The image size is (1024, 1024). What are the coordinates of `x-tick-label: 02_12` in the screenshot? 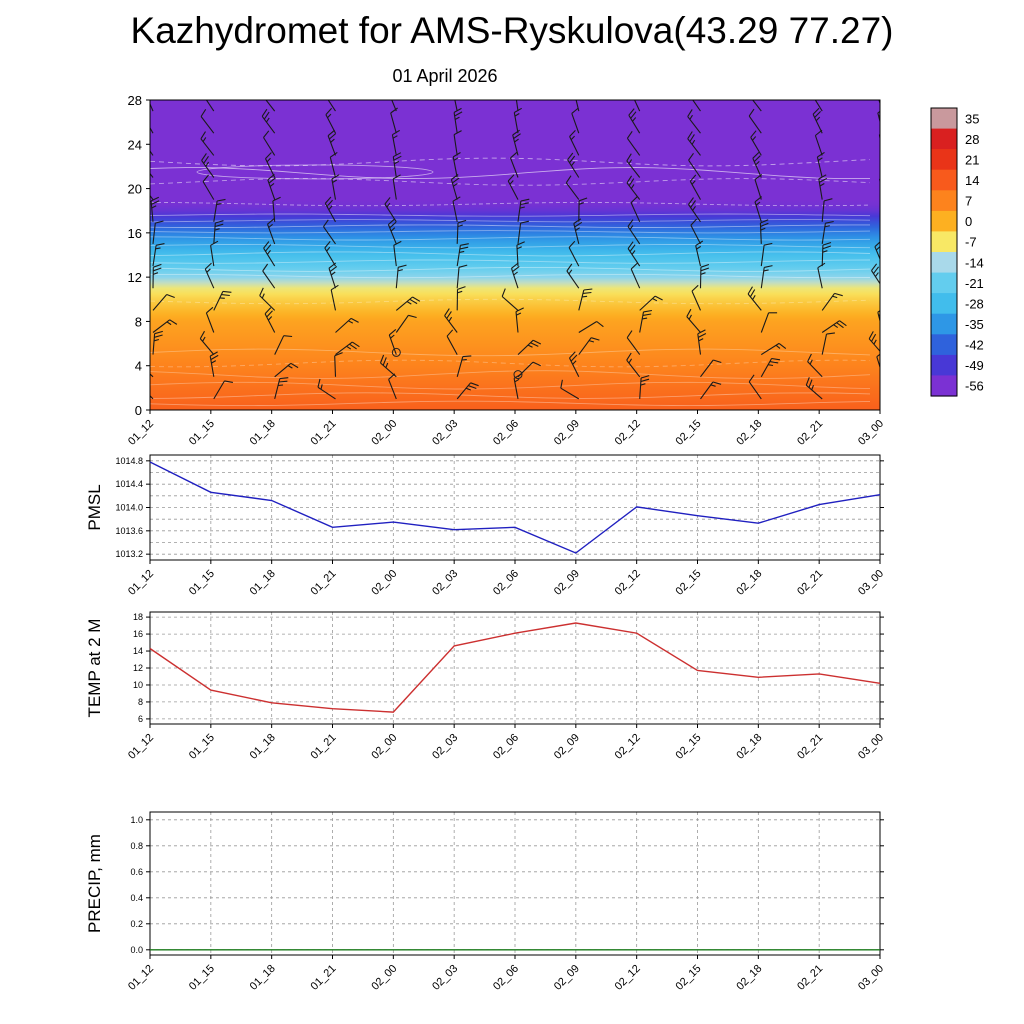 It's located at (628, 433).